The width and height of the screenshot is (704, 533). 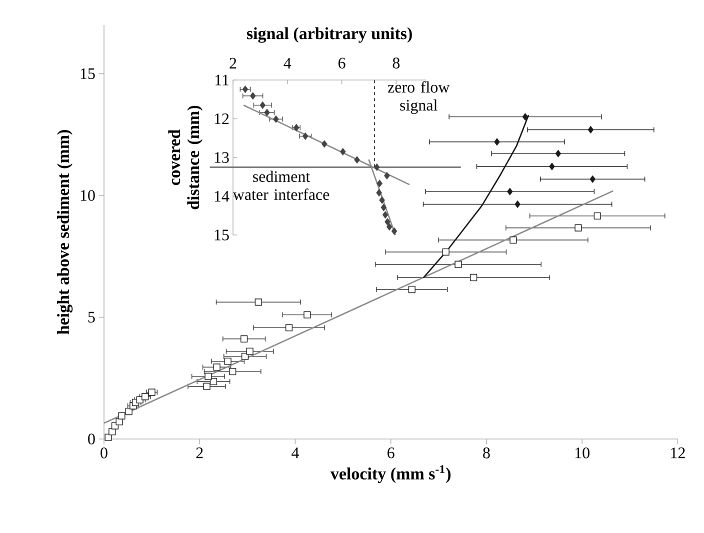 I want to click on x-tick-label: 0, so click(x=104, y=453).